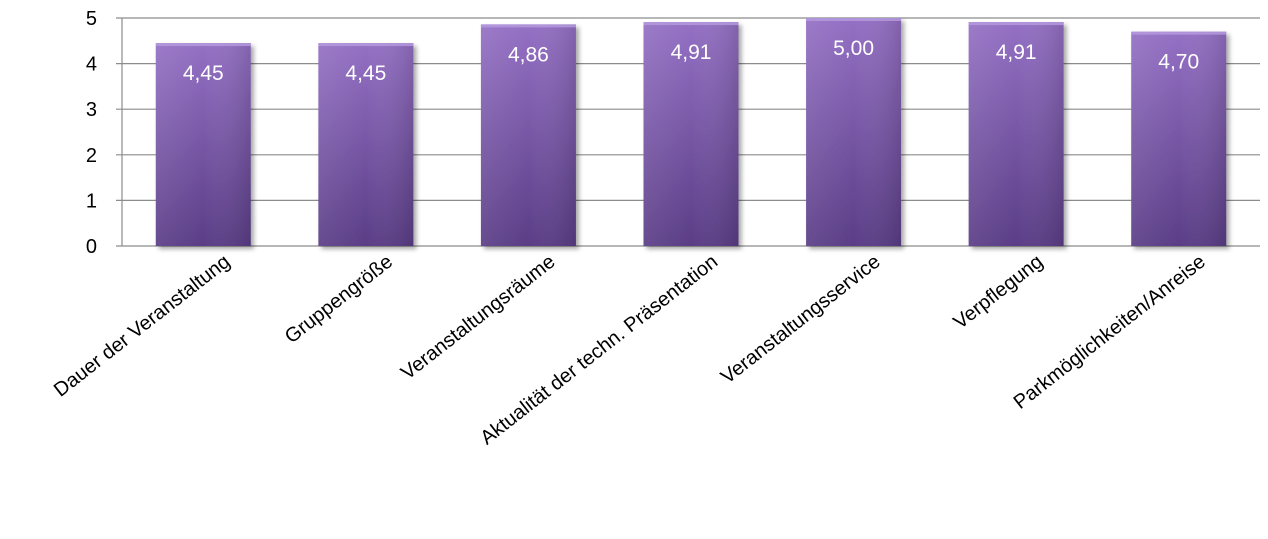 The image size is (1268, 539). I want to click on y-tick-label: 0, so click(91, 247).